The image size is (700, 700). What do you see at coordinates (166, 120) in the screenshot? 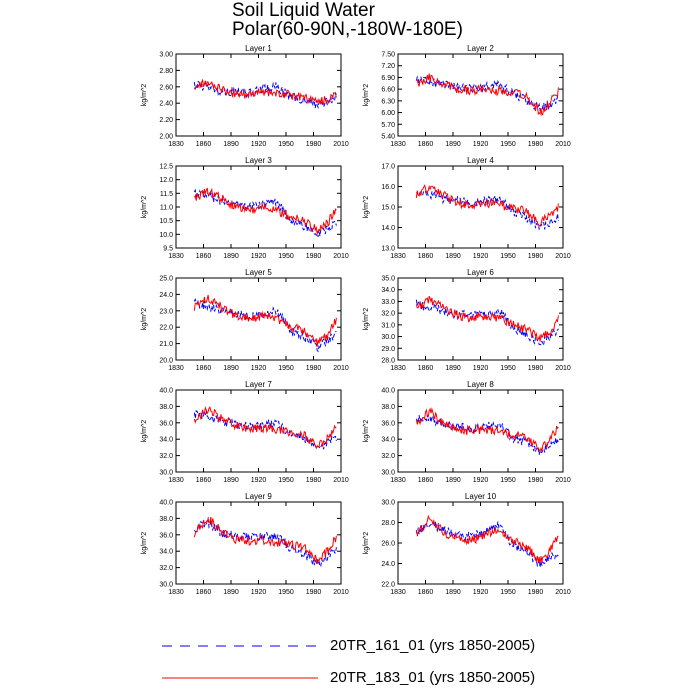
I see `y-tick-label: 2.20` at bounding box center [166, 120].